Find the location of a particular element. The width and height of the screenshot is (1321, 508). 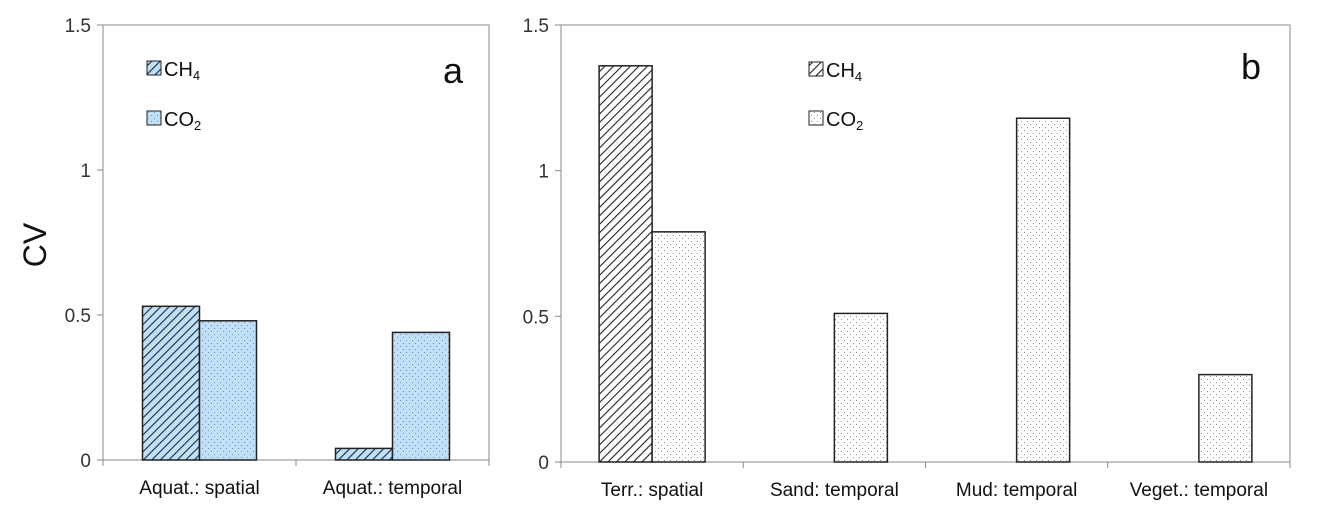

panel-b-legend: CH4 CO2 is located at coordinates (835, 96).